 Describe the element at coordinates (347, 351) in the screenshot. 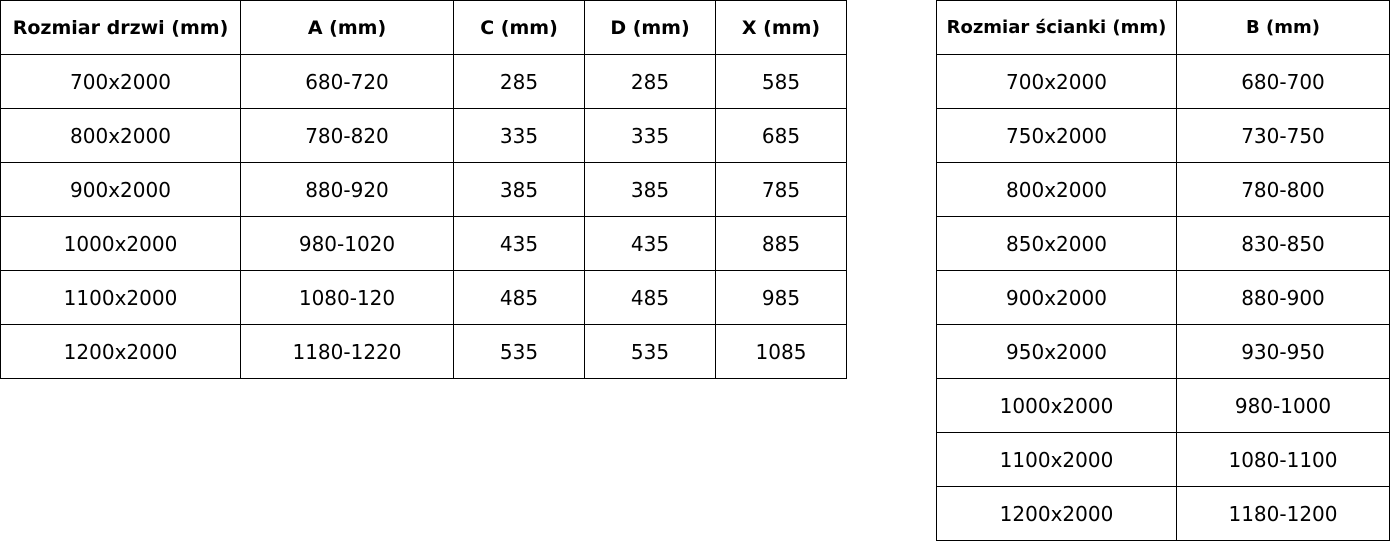

I see `table-cell: 1180-1220` at that location.